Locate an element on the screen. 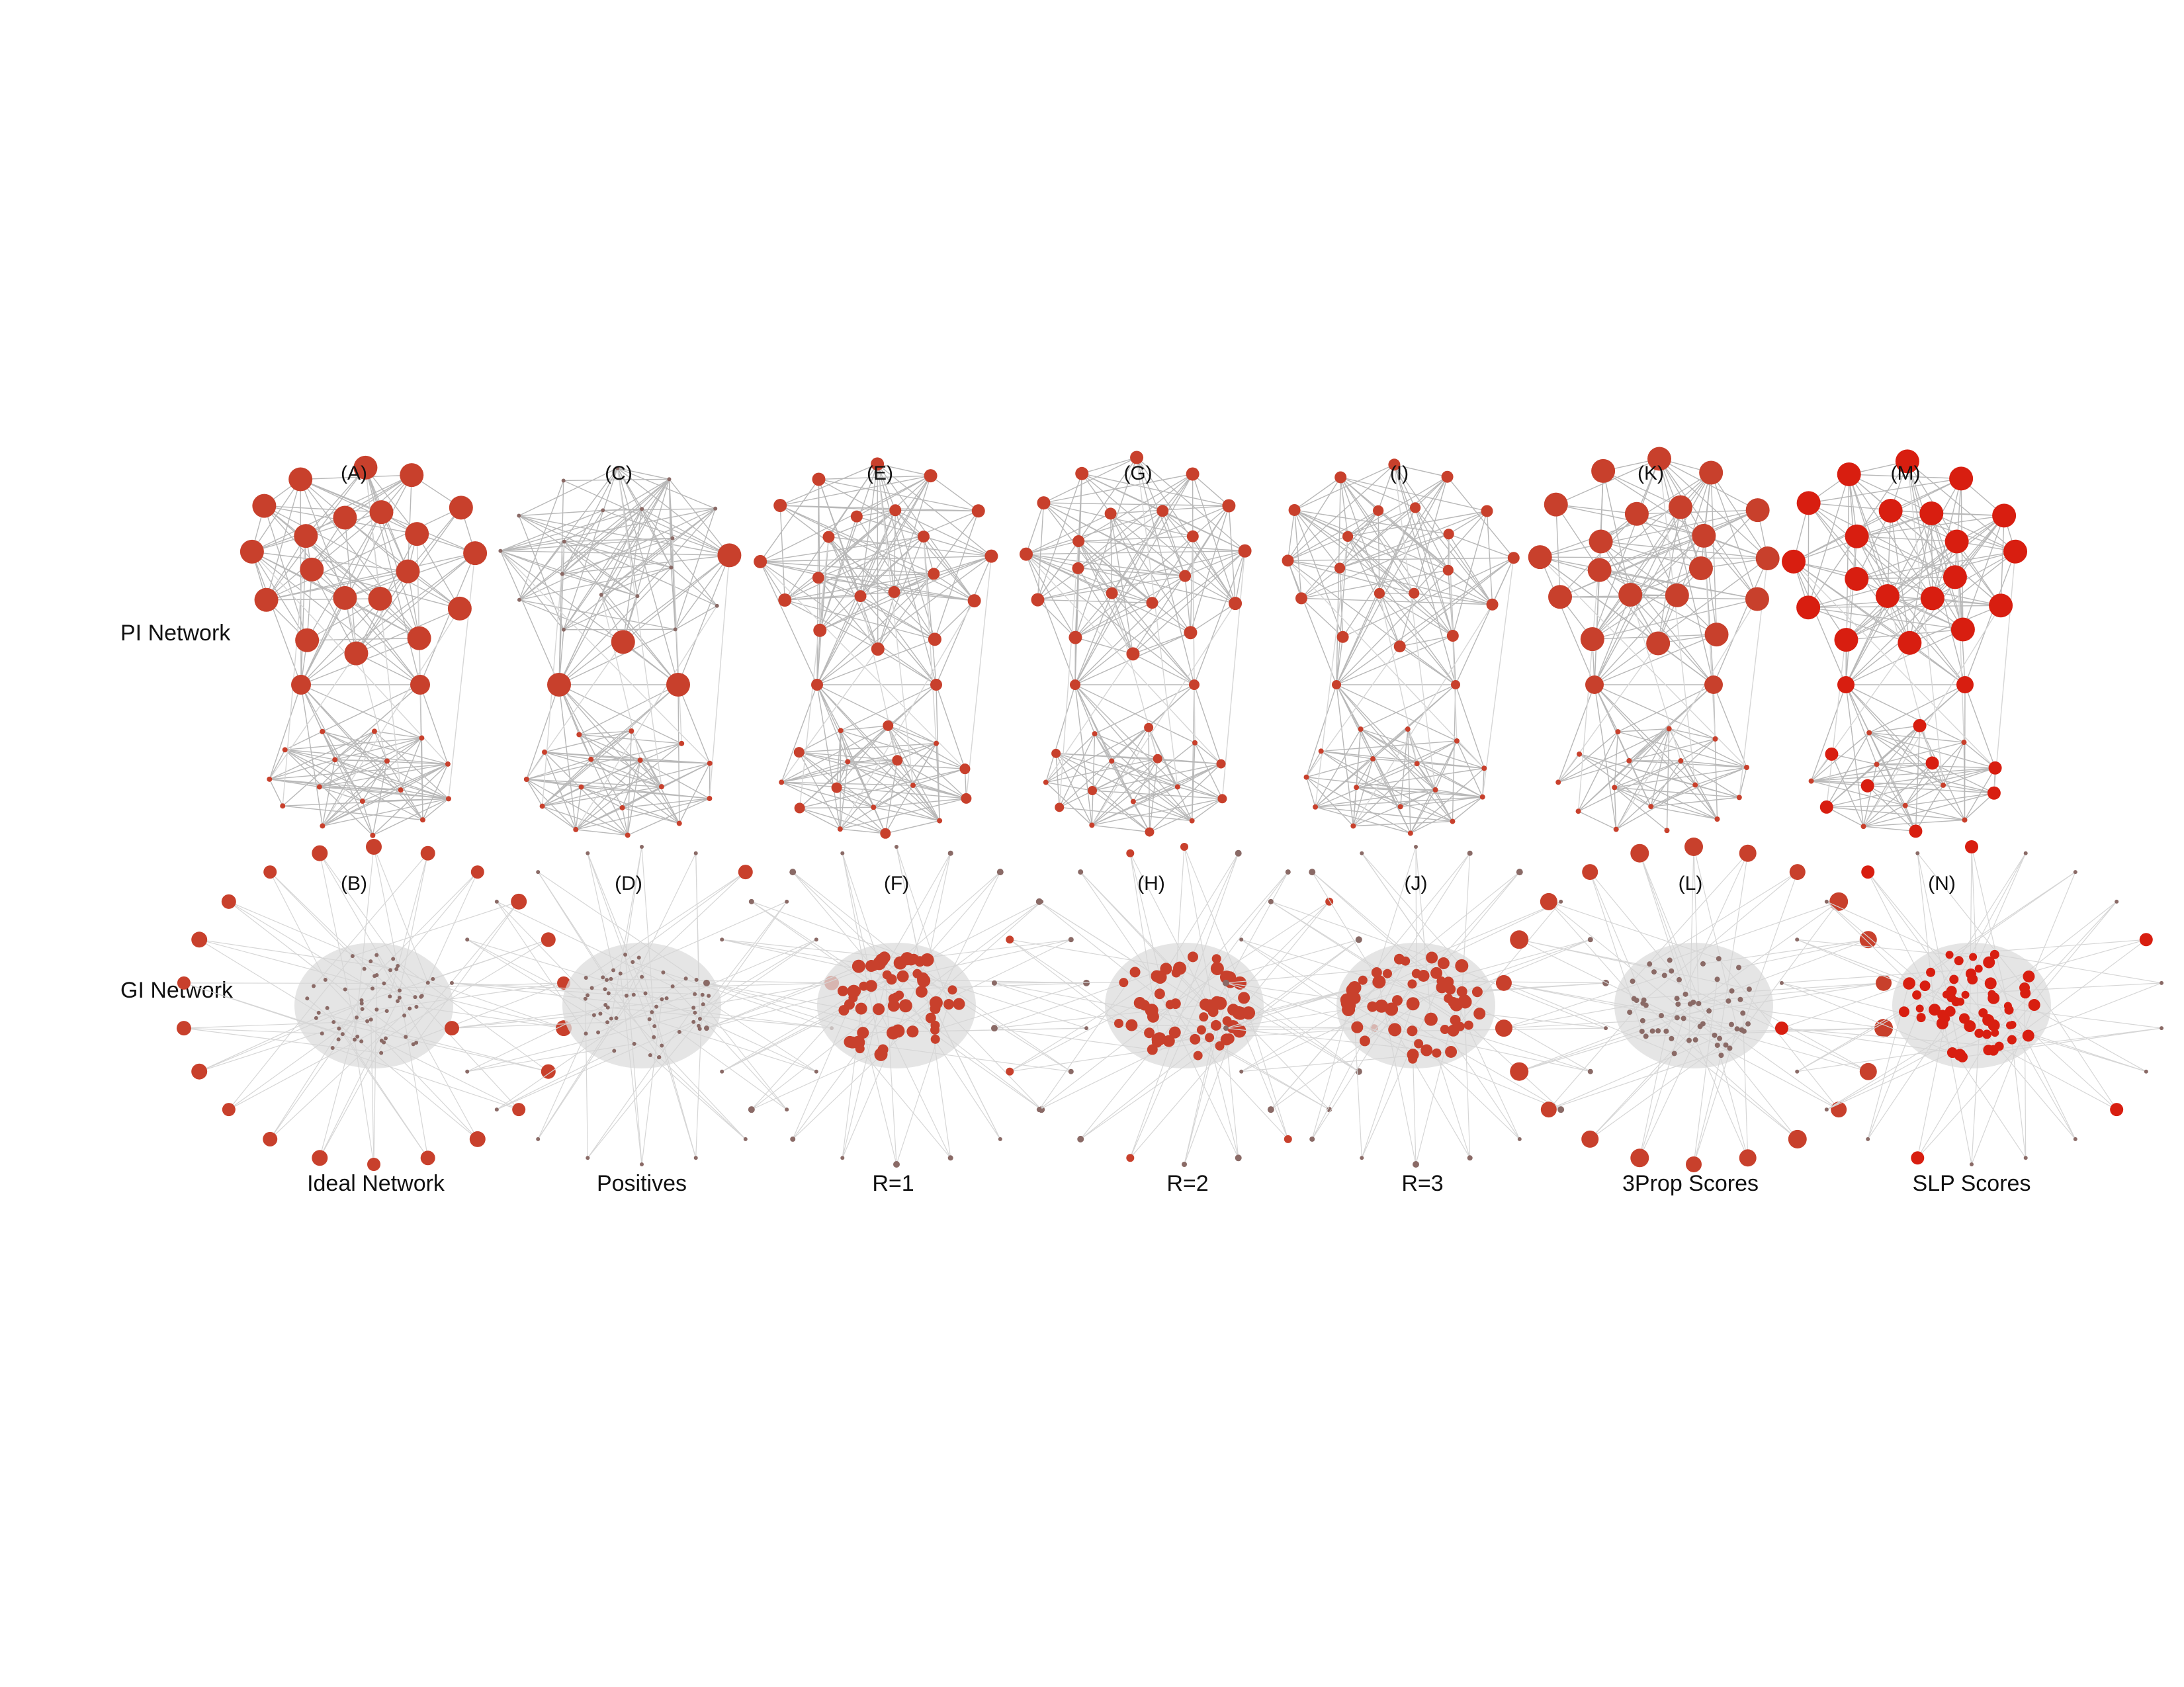  pi-panel-label: (K) is located at coordinates (1651, 473).